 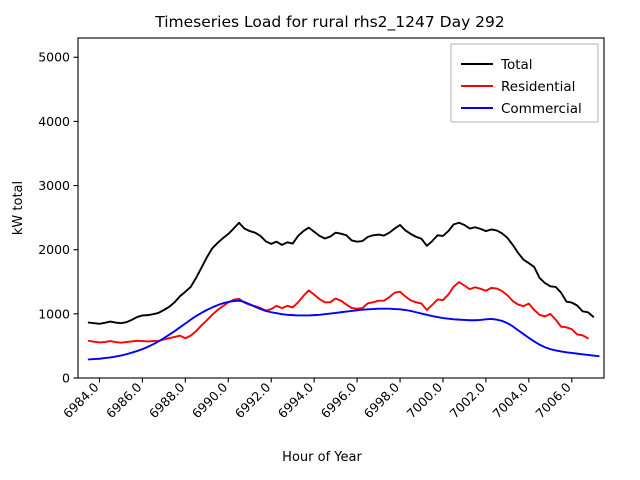 I want to click on x-axis-label: Hour of Year, so click(x=322, y=457).